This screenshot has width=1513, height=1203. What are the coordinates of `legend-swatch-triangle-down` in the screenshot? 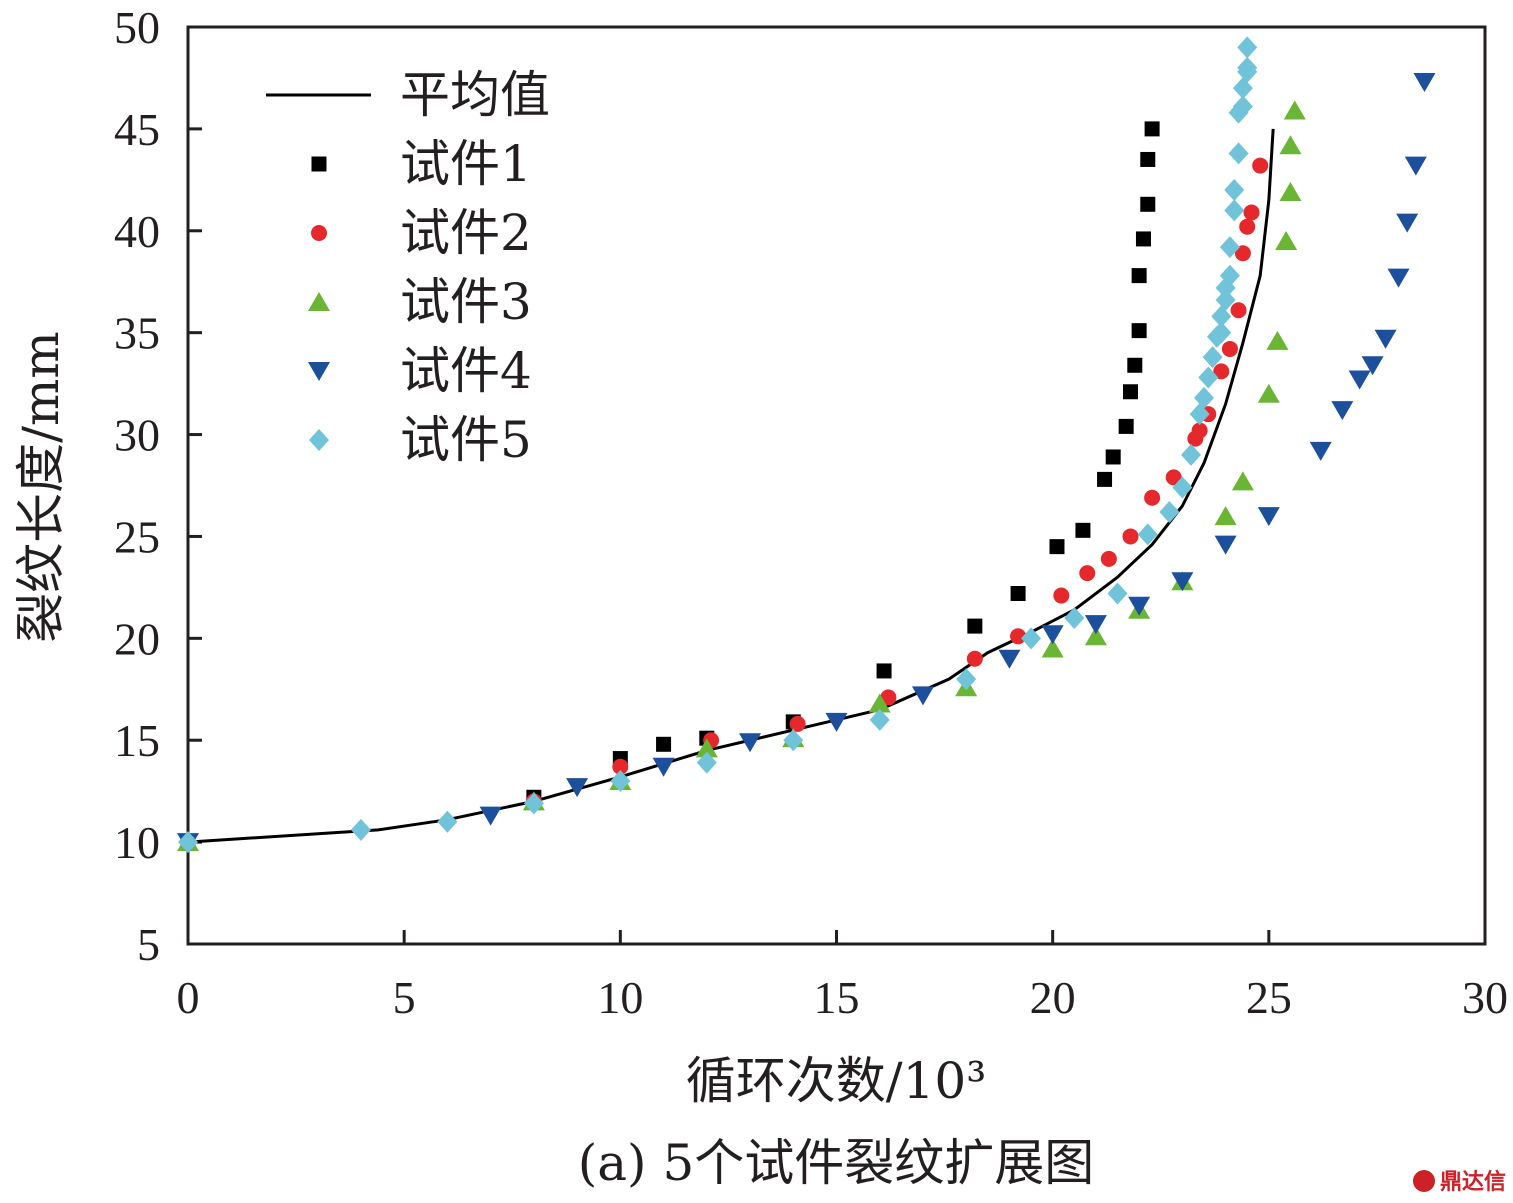 It's located at (319, 371).